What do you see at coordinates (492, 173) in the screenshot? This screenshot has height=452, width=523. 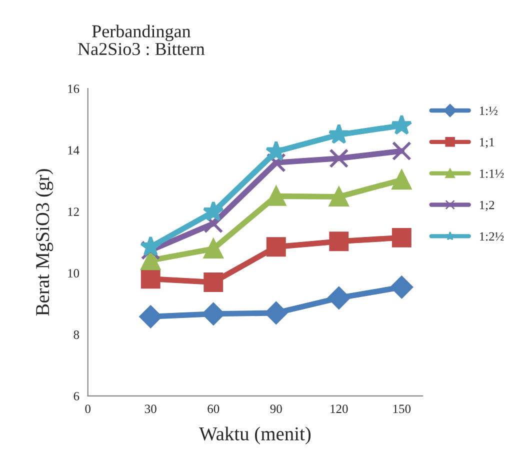 I see `legend-label: 1:1½` at bounding box center [492, 173].